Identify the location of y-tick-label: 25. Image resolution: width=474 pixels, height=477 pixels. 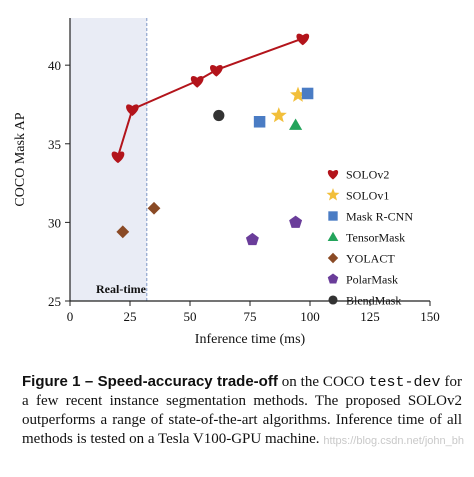
(54, 301).